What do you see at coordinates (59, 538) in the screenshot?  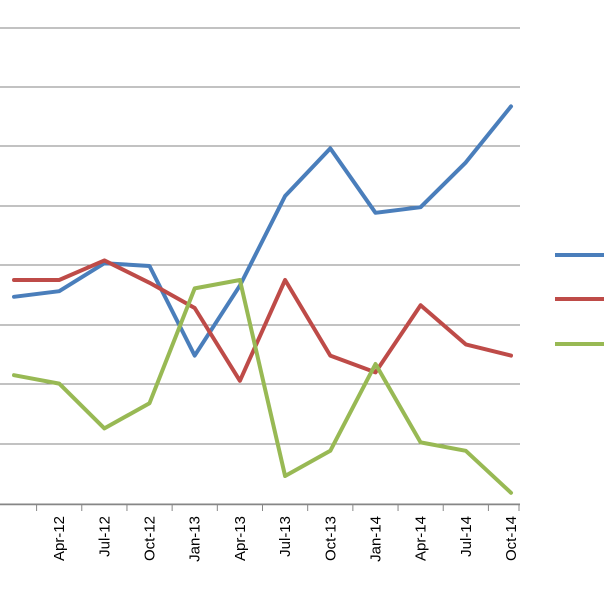 I see `x-tick-label: Apr-12` at bounding box center [59, 538].